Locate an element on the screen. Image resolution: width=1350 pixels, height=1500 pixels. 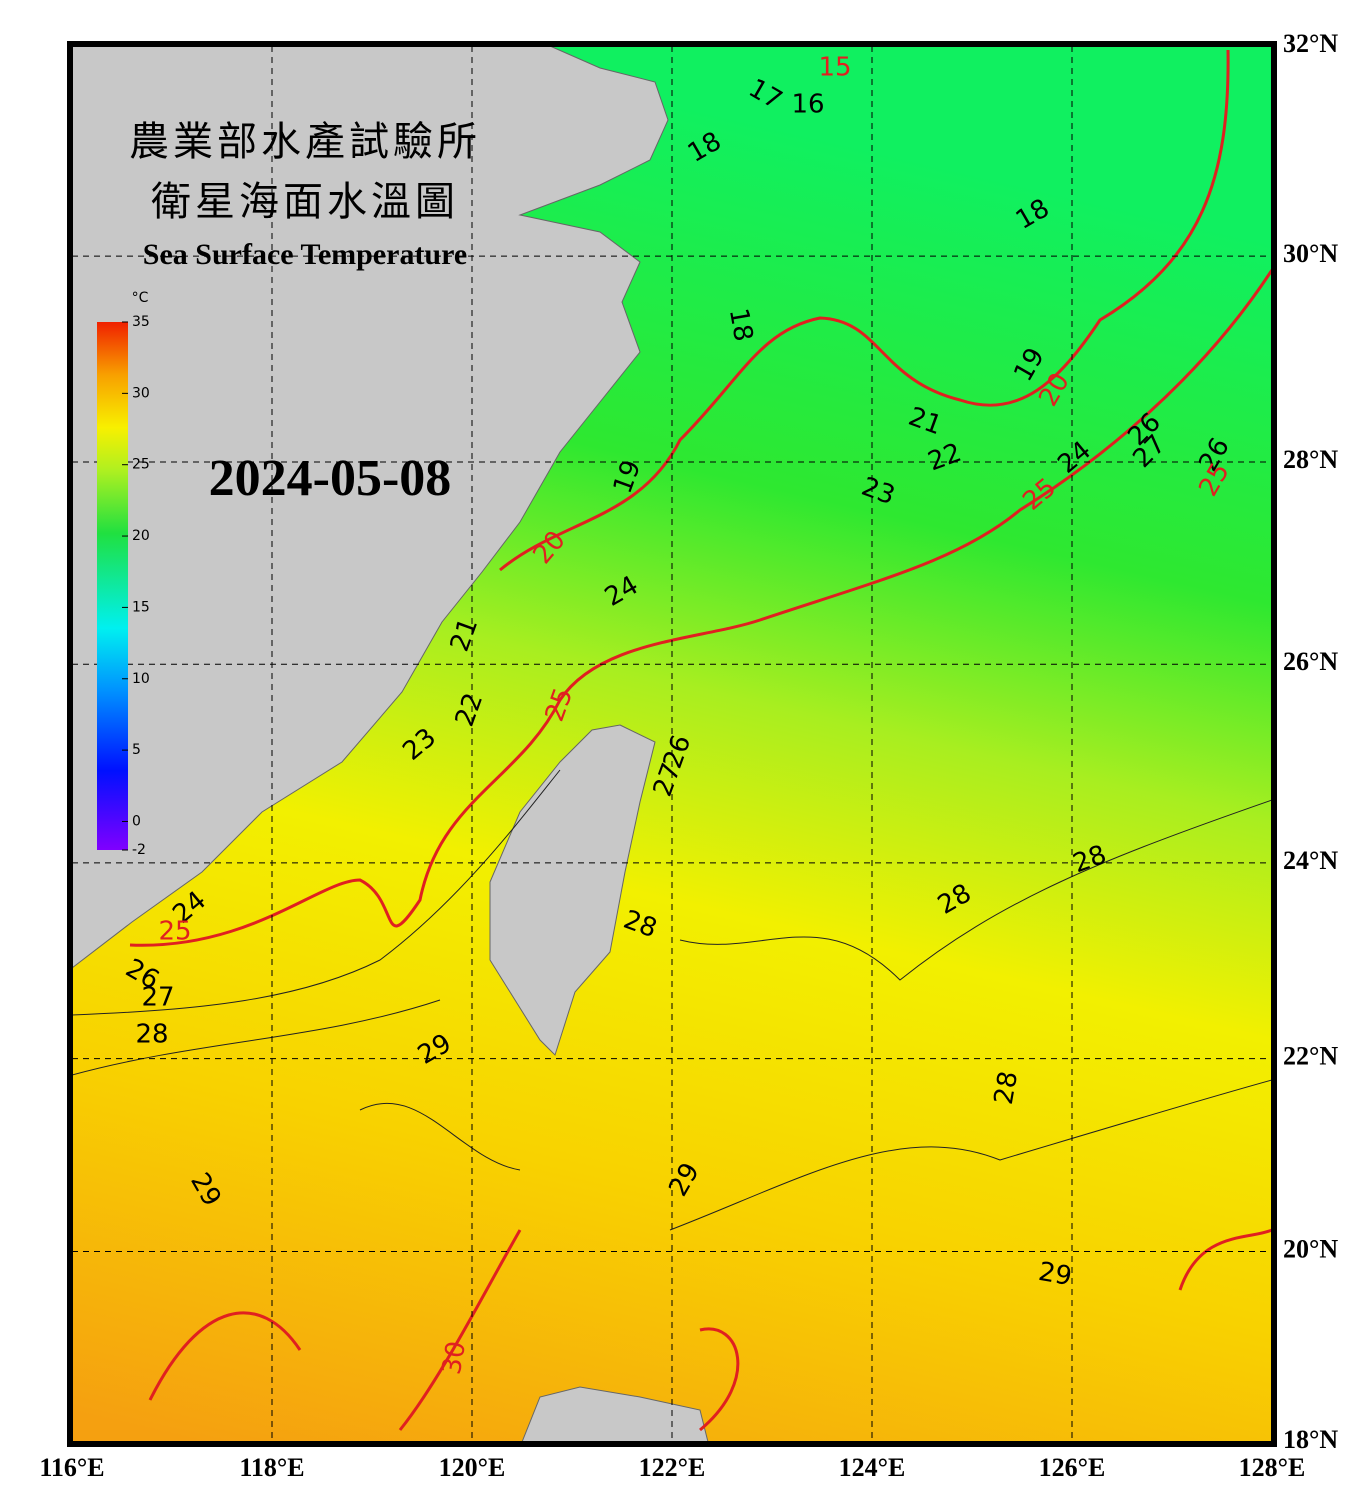
x-tick-label: 116°E is located at coordinates (71, 1467).